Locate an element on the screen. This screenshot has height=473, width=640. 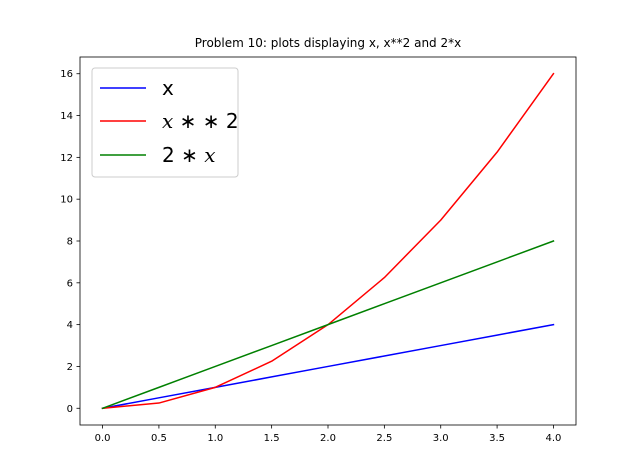
legend-frame is located at coordinates (165, 122).